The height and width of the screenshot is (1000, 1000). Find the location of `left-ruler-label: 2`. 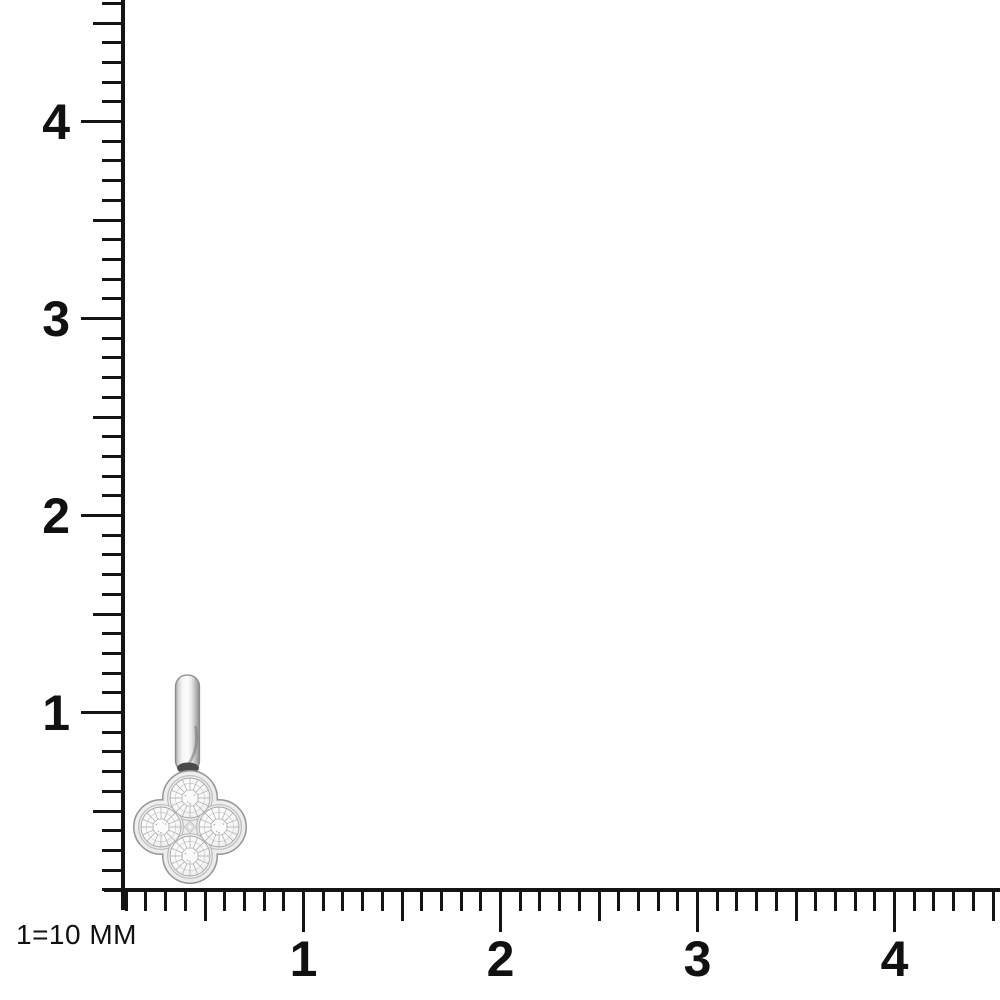

left-ruler-label: 2 is located at coordinates (56, 515).